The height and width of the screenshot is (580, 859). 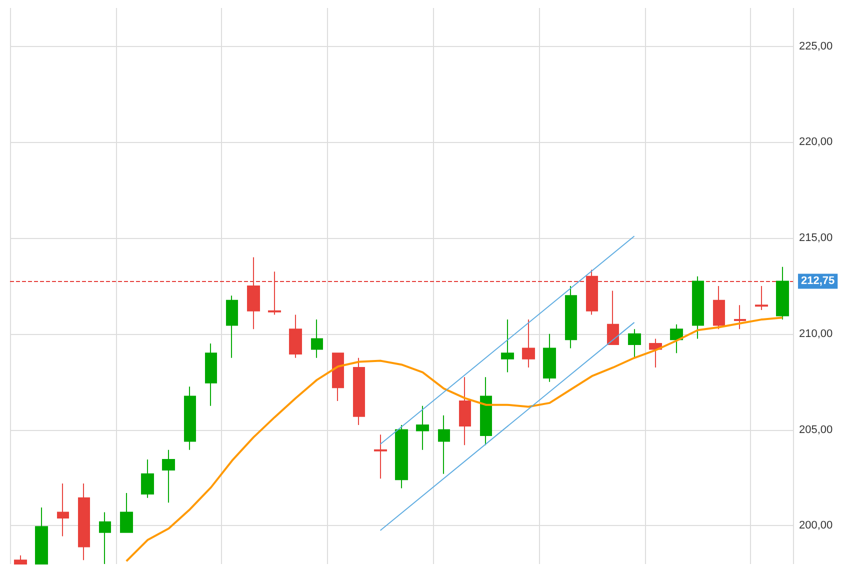 I want to click on y-tick-label: 210,00, so click(x=816, y=334).